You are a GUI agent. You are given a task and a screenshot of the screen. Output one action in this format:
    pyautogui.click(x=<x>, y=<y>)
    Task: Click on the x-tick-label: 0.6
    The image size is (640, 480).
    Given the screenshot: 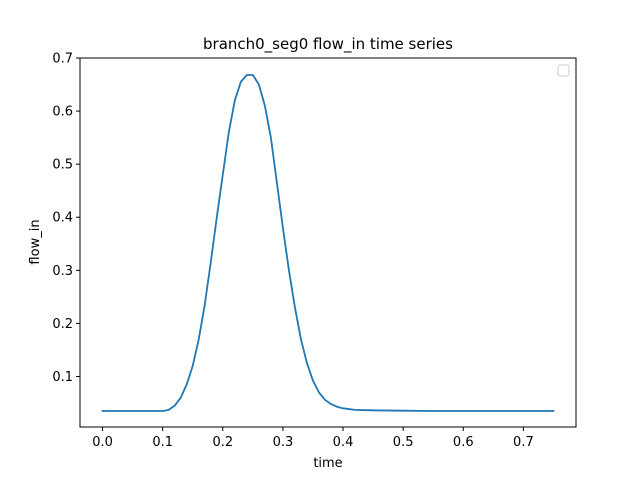 What is the action you would take?
    pyautogui.click(x=463, y=442)
    